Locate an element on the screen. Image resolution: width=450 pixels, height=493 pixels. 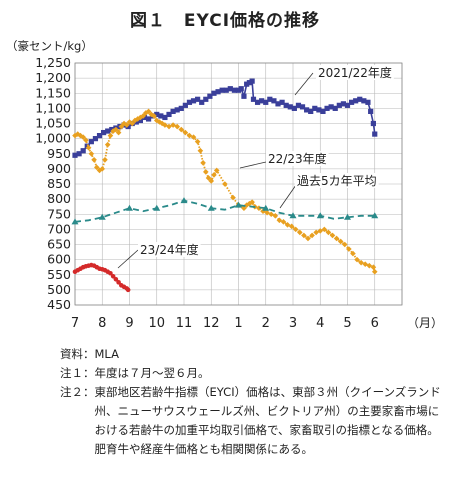
series-label-22-23-leader is located at coordinates (253, 165).